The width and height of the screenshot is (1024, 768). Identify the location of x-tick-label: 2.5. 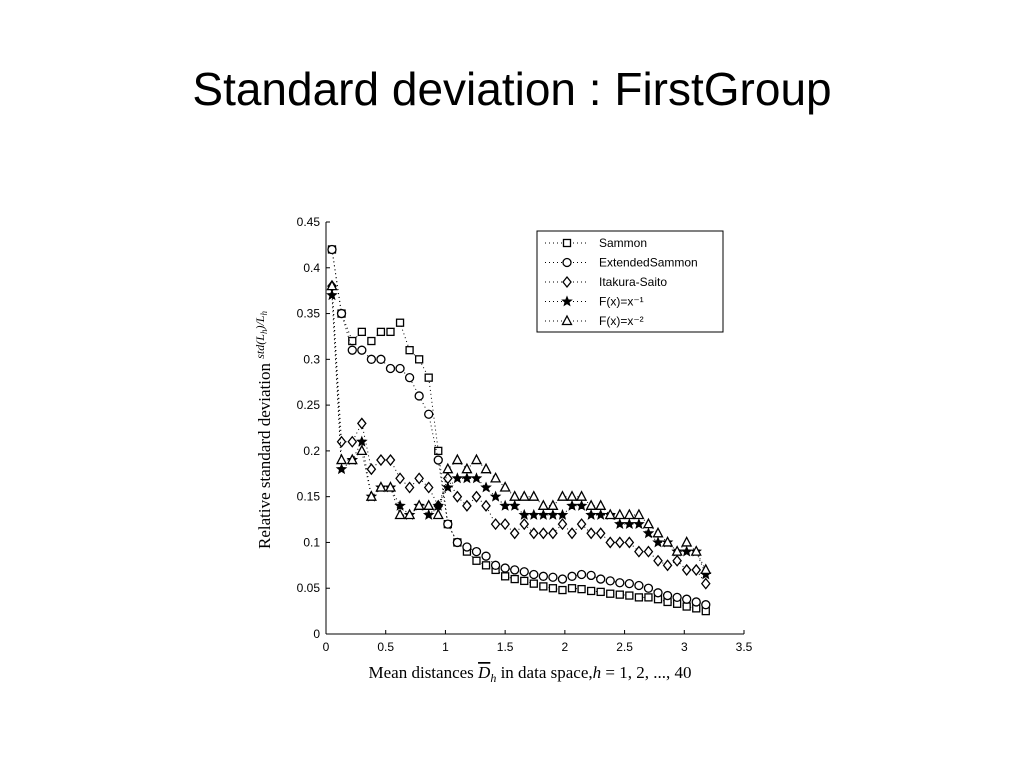
(624, 647).